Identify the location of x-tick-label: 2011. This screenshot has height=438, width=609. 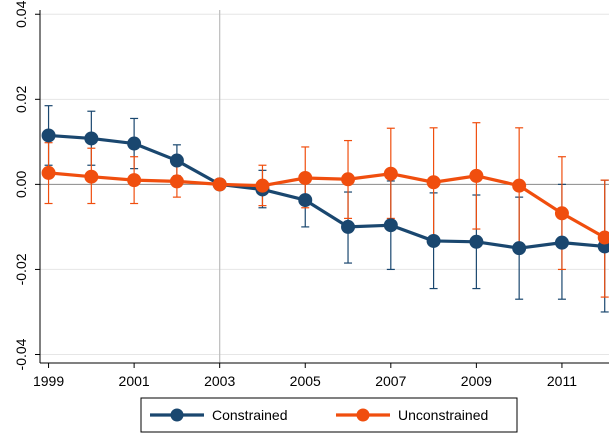
(562, 381).